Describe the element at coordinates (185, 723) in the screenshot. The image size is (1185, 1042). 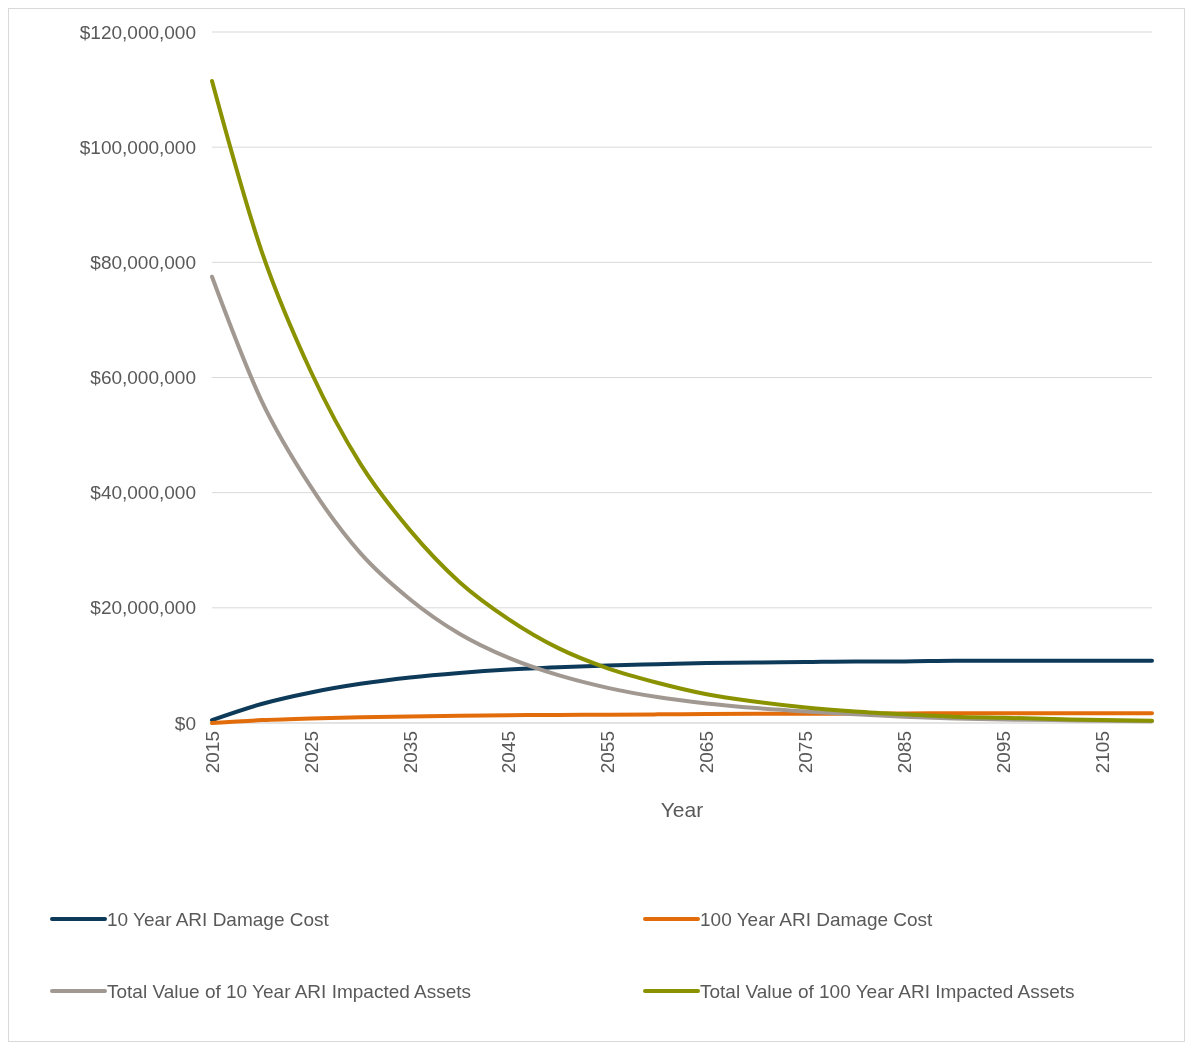
I see `y-tick-label: $0` at that location.